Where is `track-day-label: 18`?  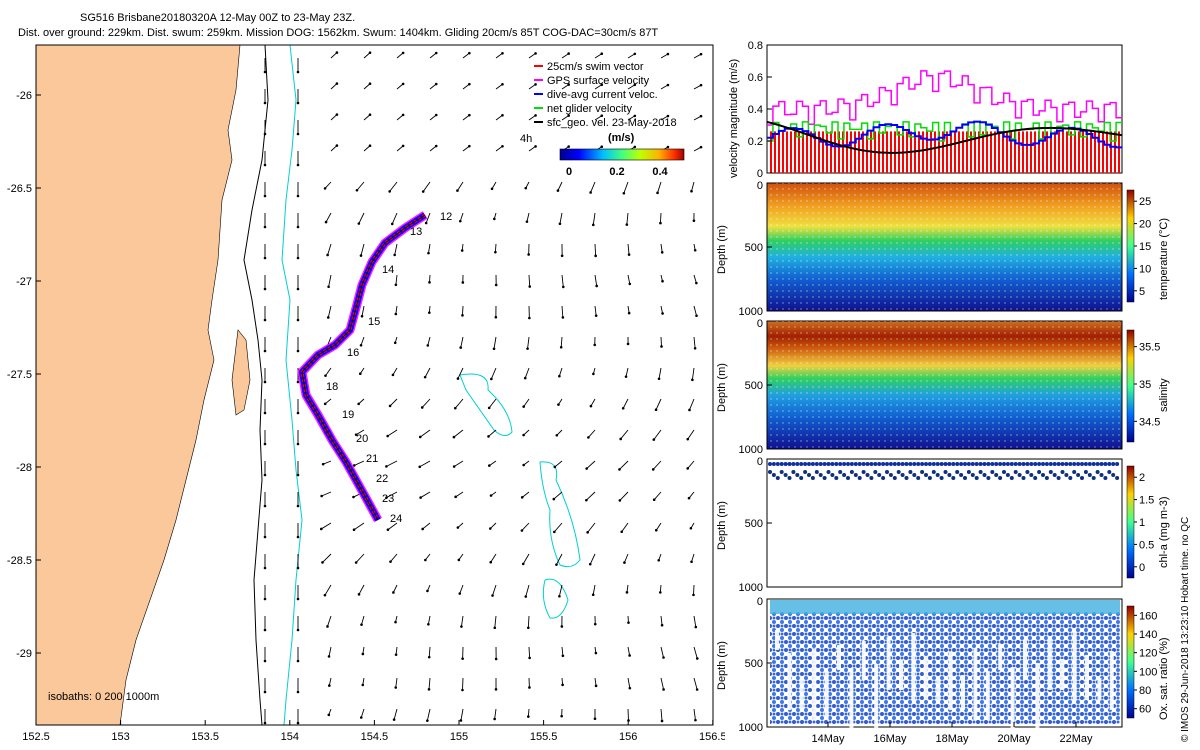
track-day-label: 18 is located at coordinates (332, 387).